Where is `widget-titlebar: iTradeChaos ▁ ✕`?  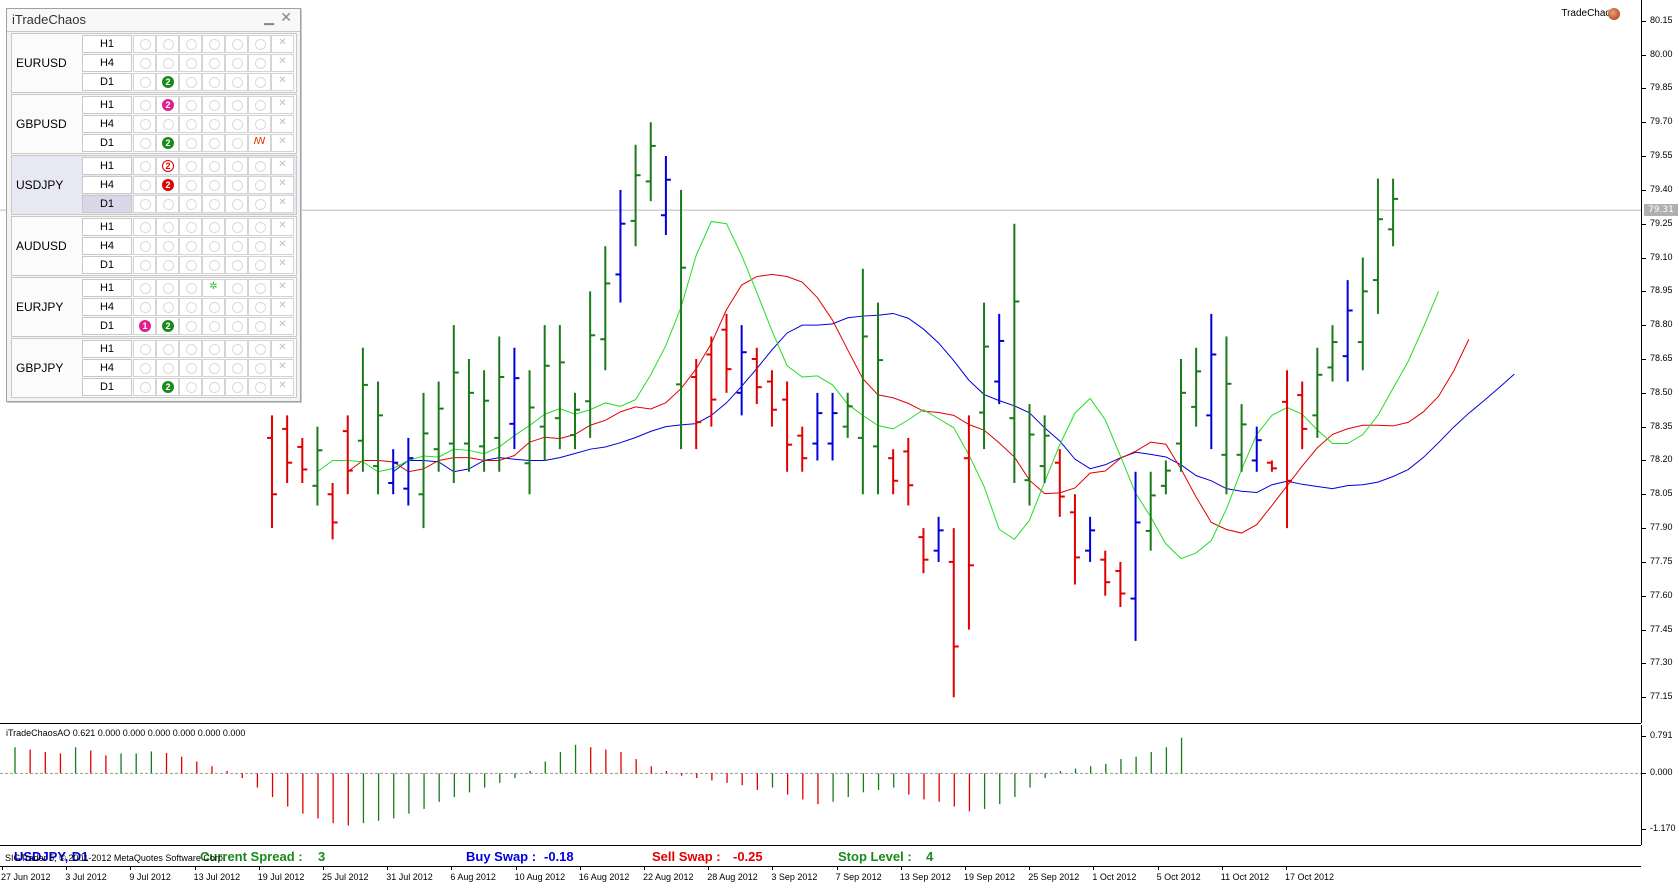
widget-titlebar: iTradeChaos ▁ ✕ is located at coordinates (153, 20).